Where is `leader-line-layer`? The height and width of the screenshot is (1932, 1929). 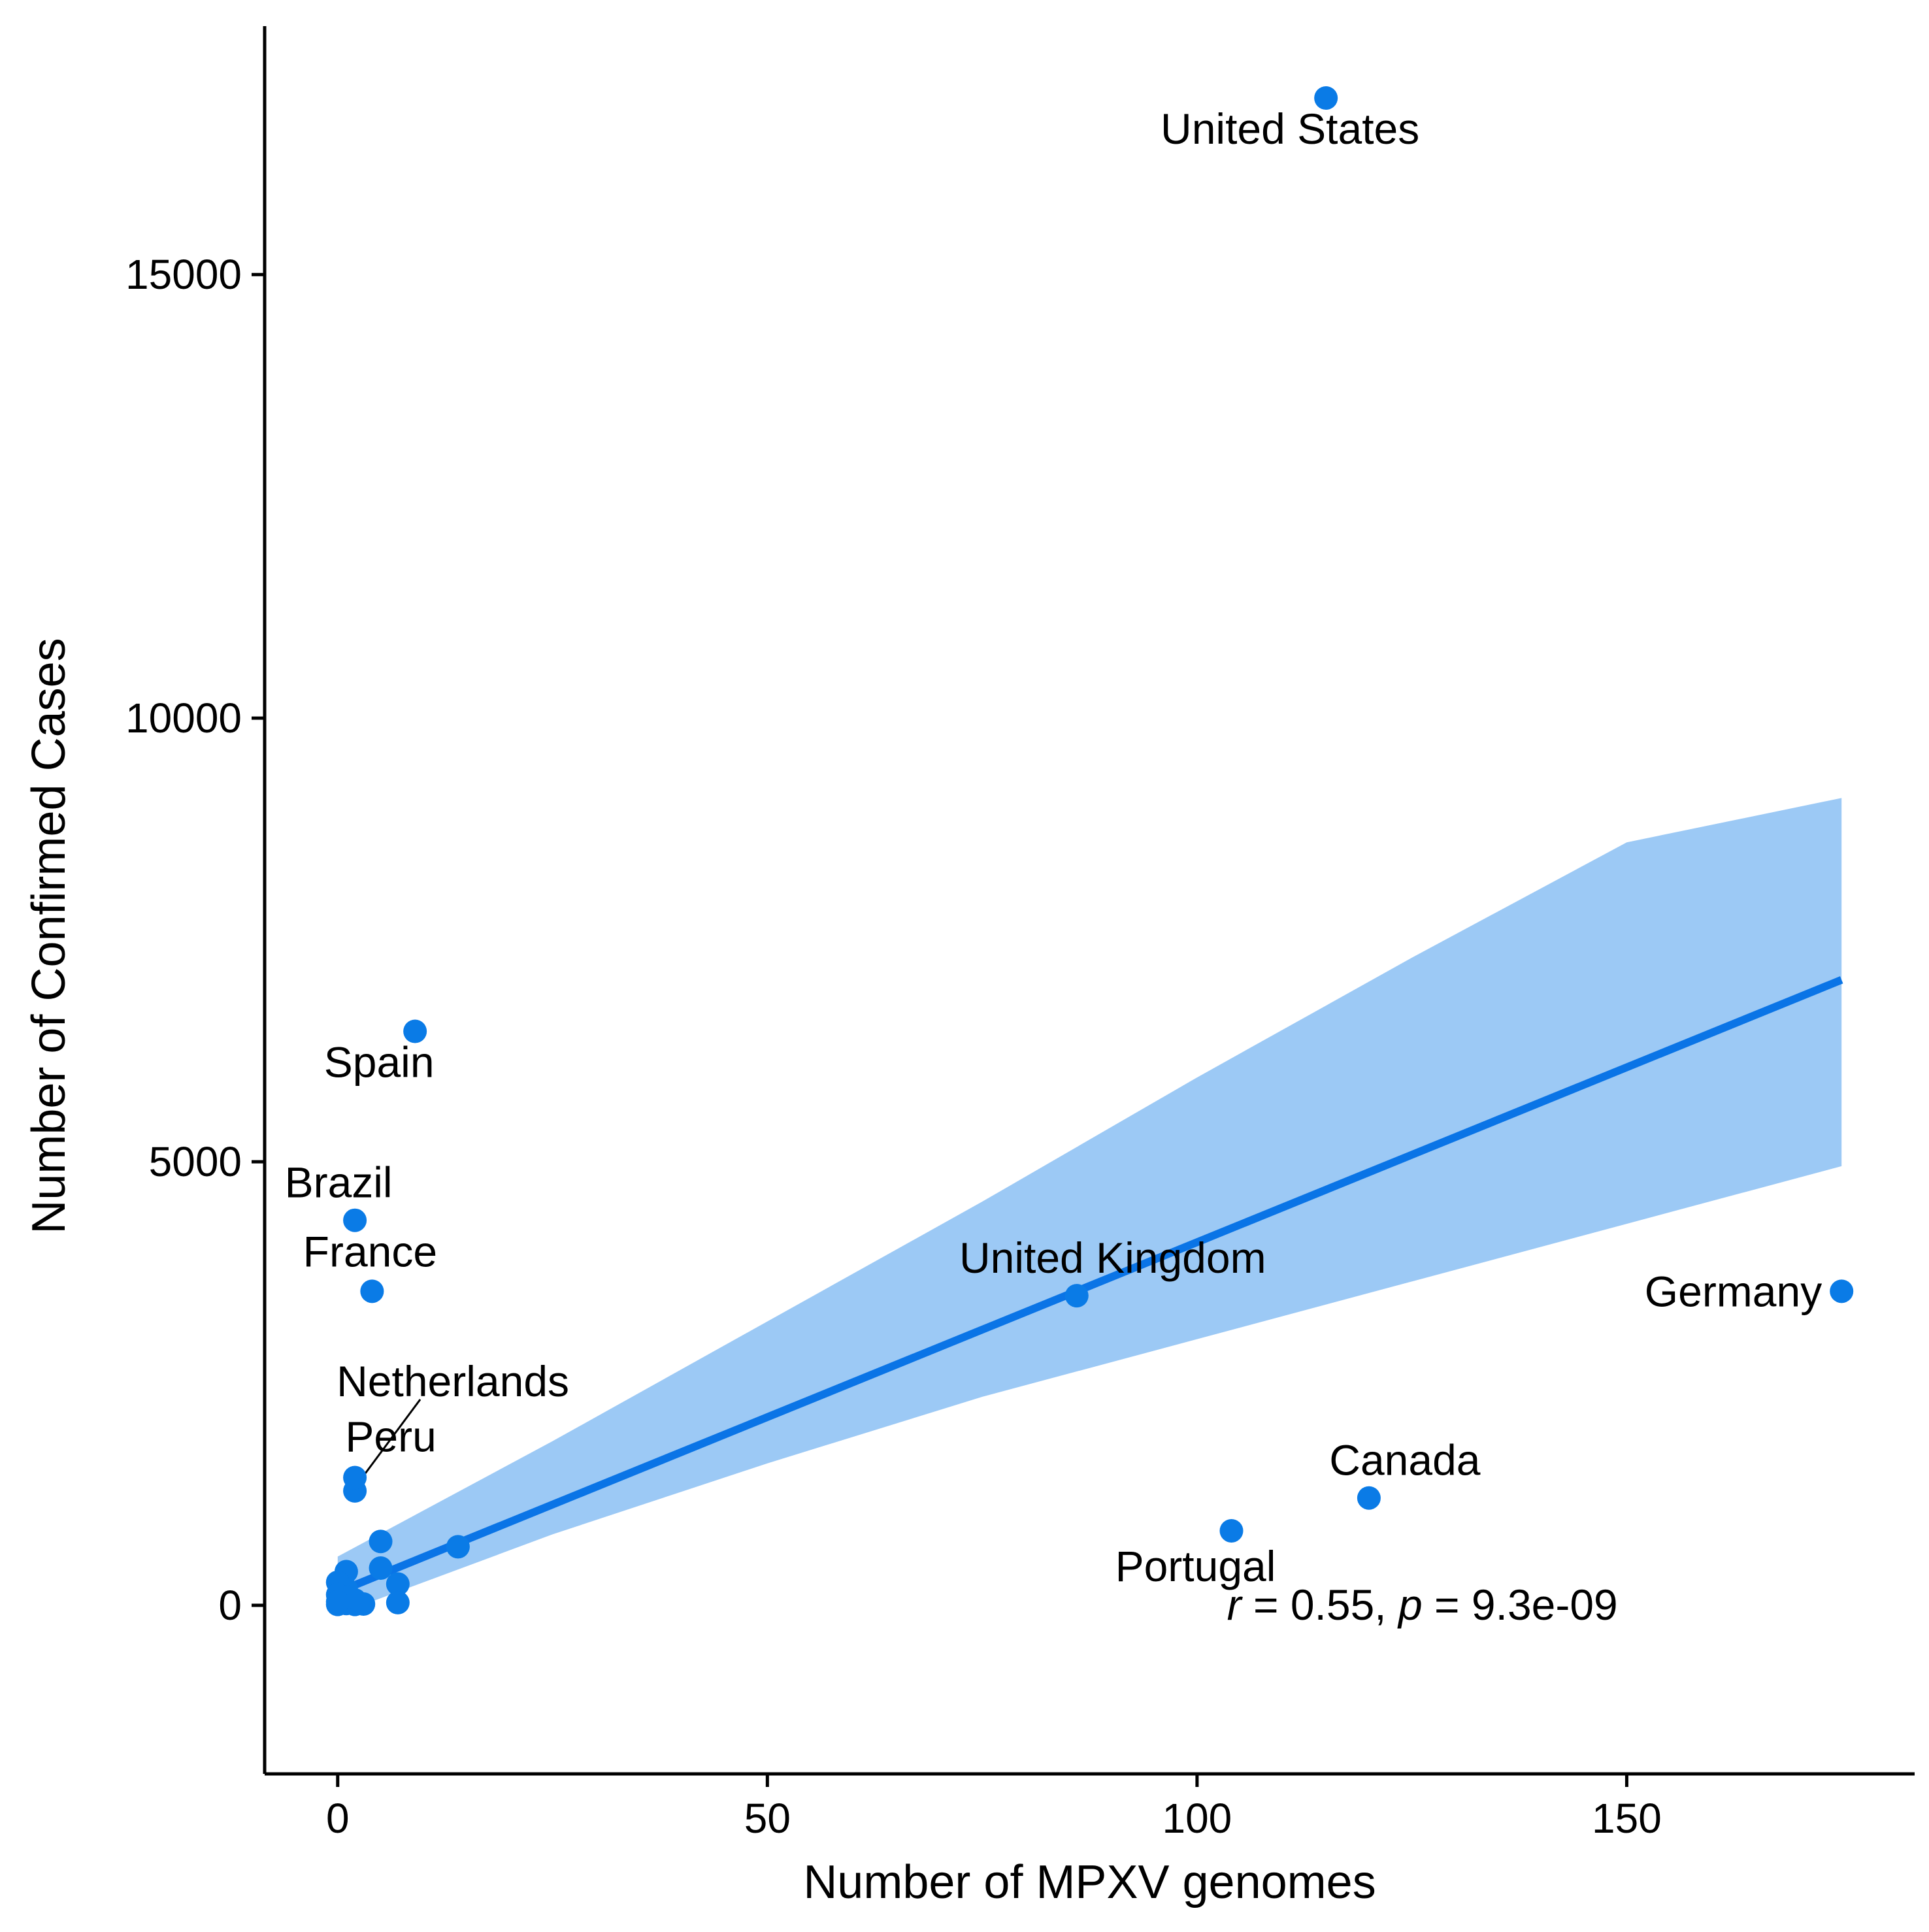
leader-line-layer is located at coordinates (388, 1442).